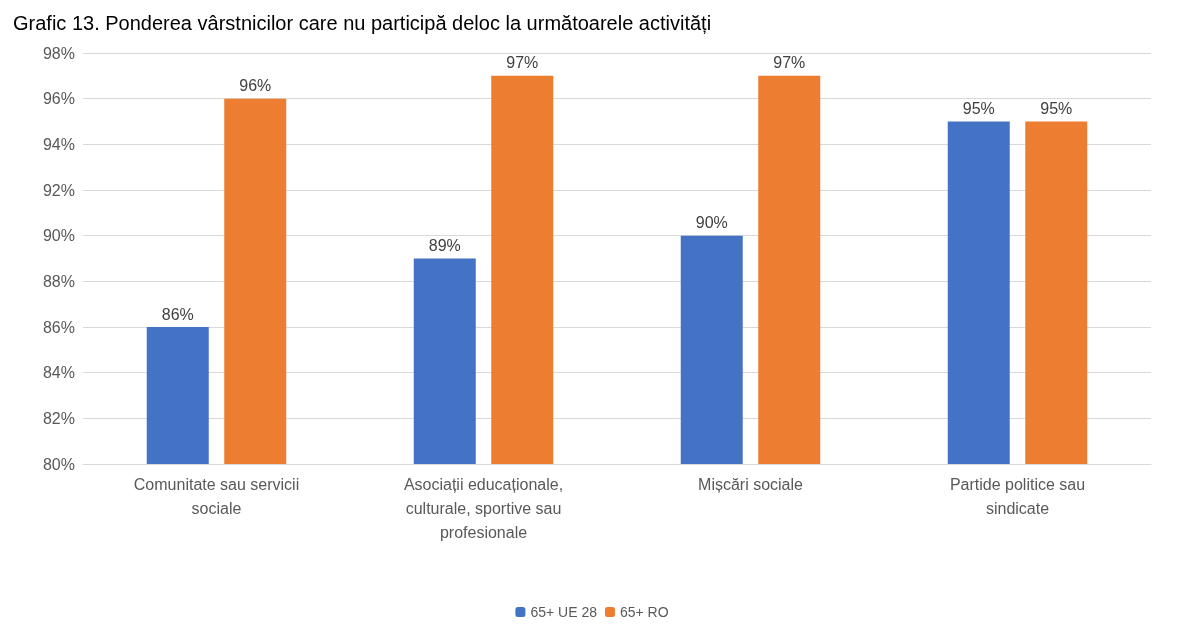  Describe the element at coordinates (483, 508) in the screenshot. I see `x-tick-label: Asociații educaționale, culturale, sportive sau profesionale` at that location.